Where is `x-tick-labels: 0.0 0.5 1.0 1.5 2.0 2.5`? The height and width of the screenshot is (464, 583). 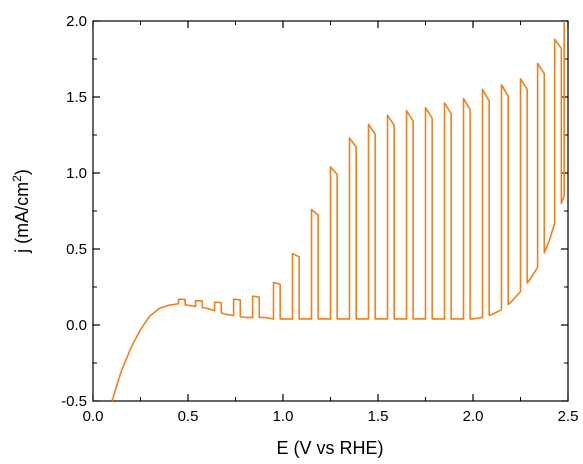 x-tick-labels: 0.0 0.5 1.0 1.5 2.0 2.5 is located at coordinates (331, 416).